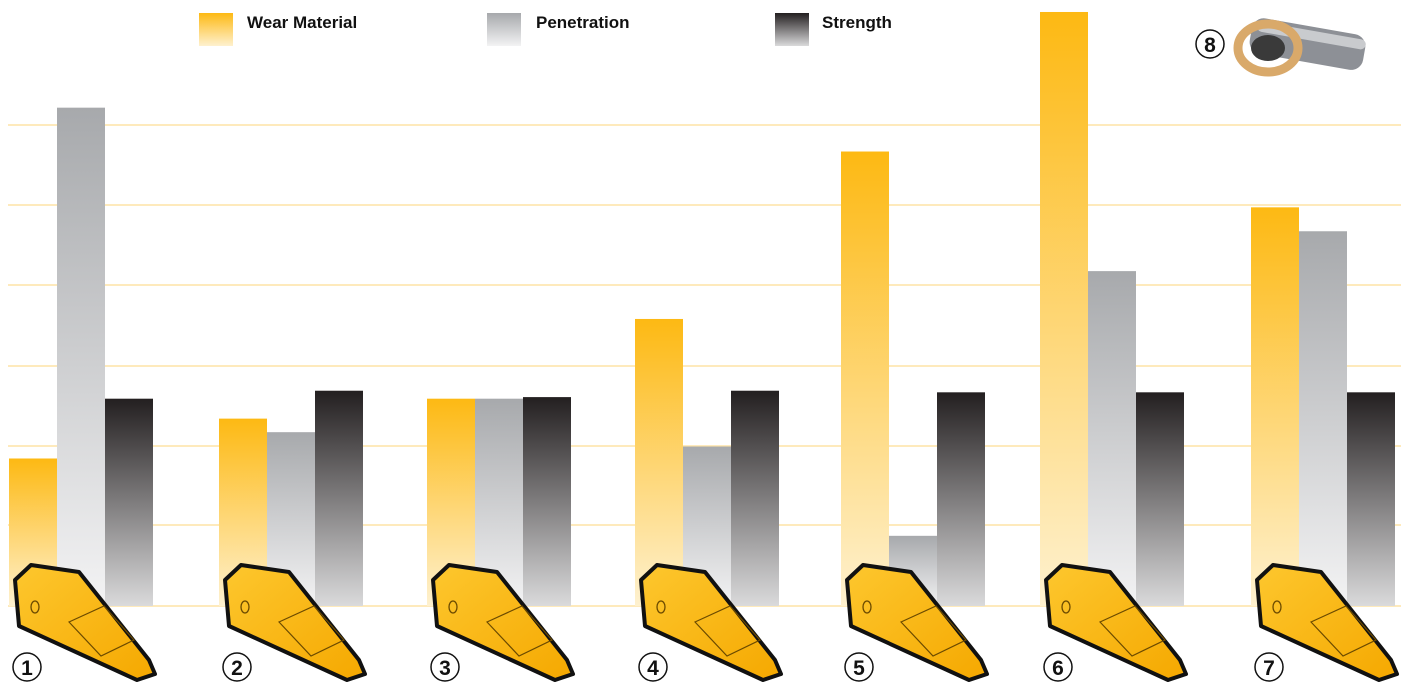 The height and width of the screenshot is (692, 1409). I want to click on category-number-5: 5, so click(859, 668).